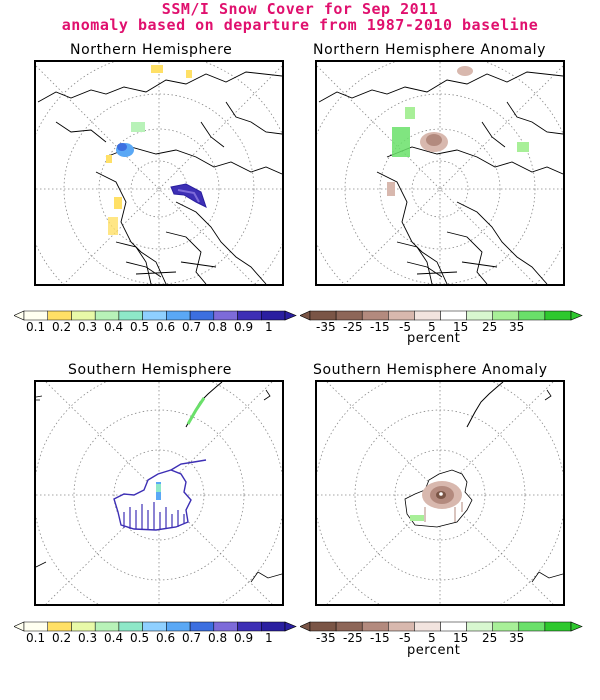 This screenshot has height=700, width=600. Describe the element at coordinates (150, 370) in the screenshot. I see `sh-panel-title: Southern Hemisphere` at that location.